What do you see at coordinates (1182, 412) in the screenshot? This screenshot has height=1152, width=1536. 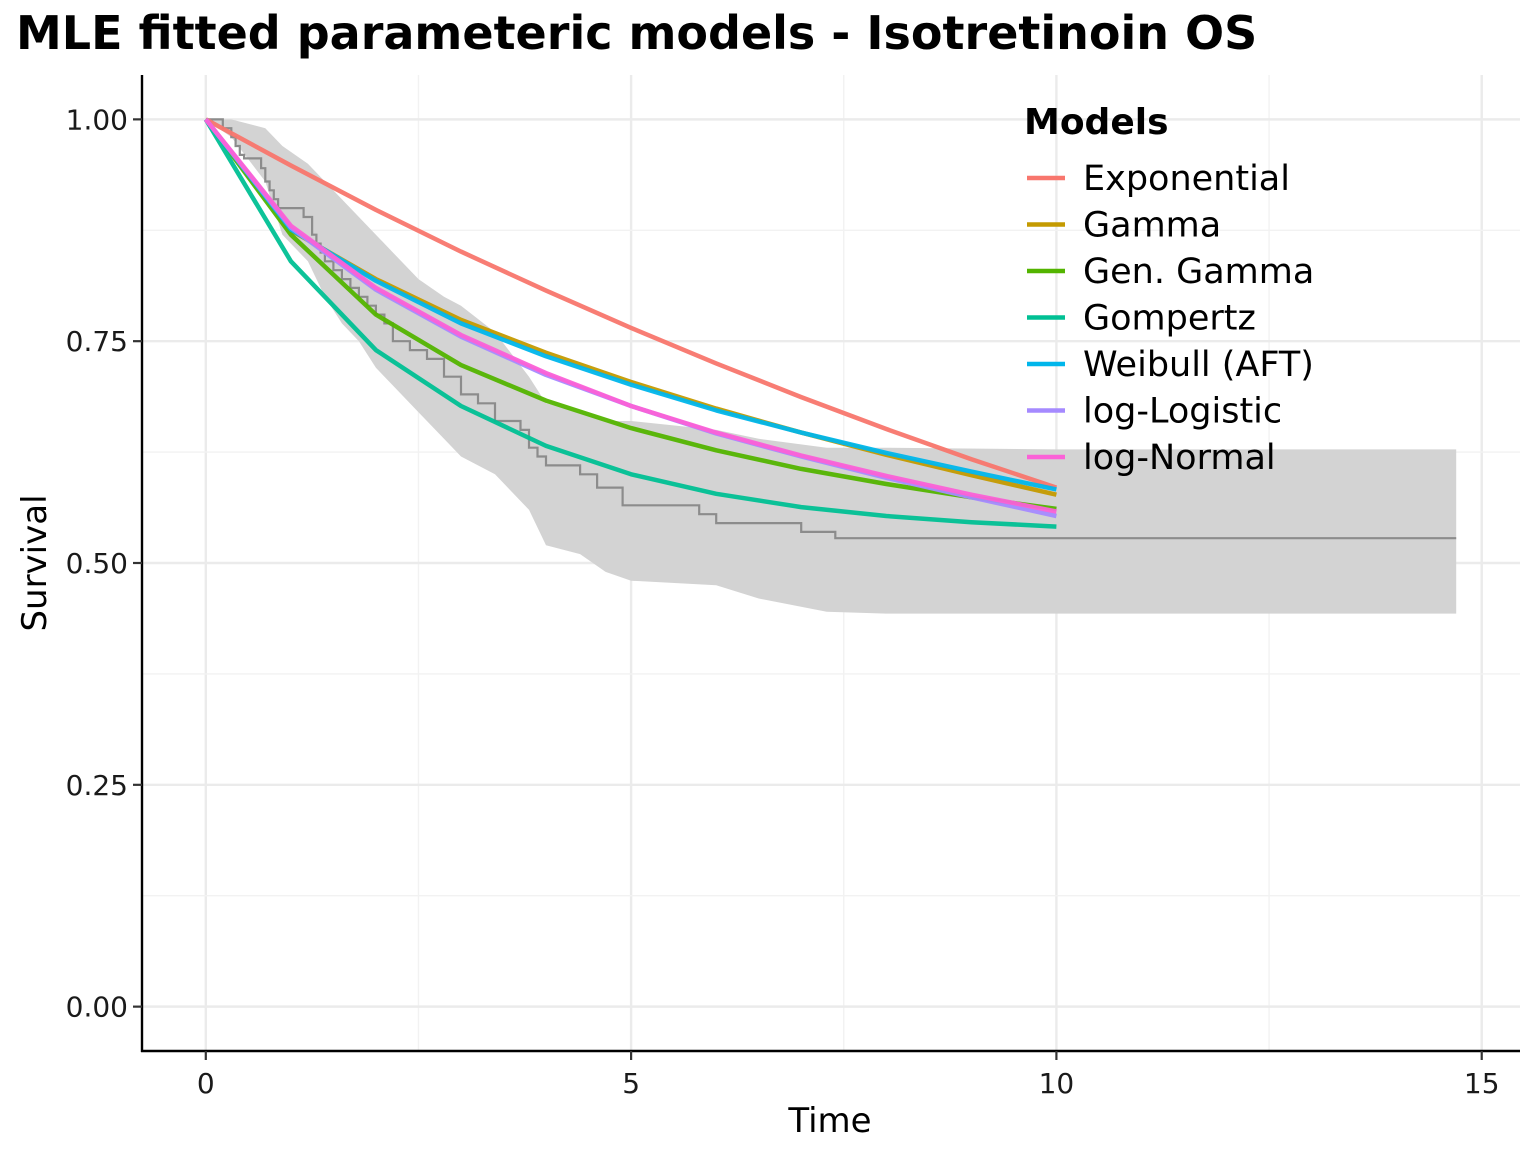 I see `legend-label: log-Logistic` at bounding box center [1182, 412].